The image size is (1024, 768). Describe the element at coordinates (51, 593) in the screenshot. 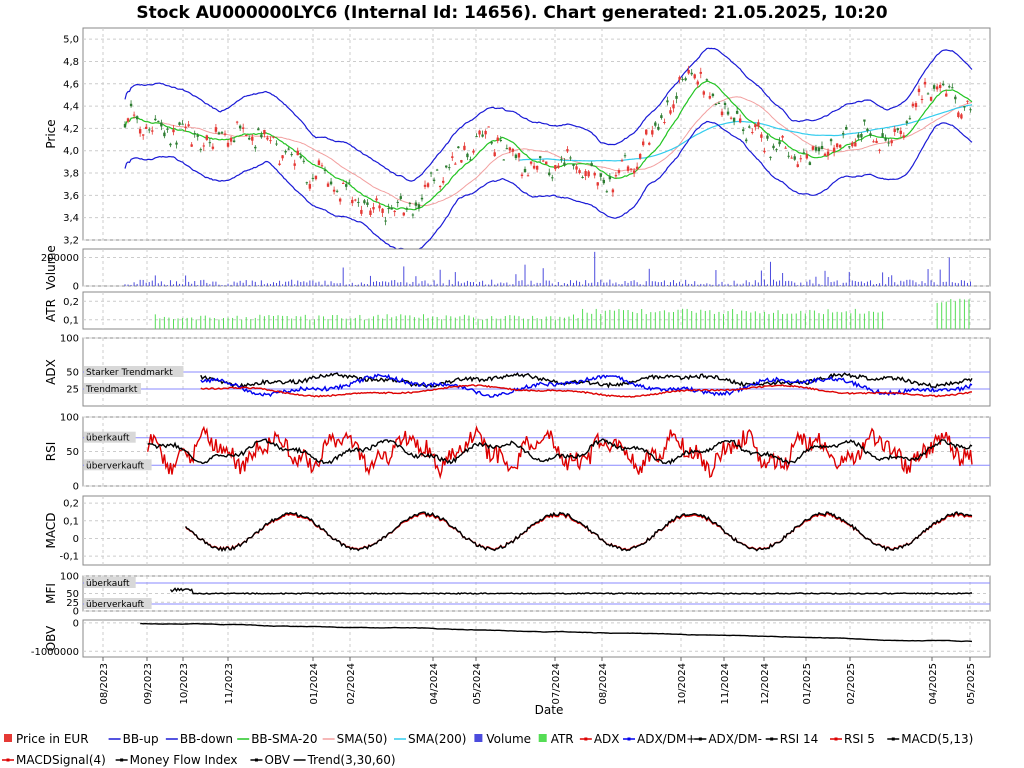

I see `mfi-axis-label: MFI` at that location.